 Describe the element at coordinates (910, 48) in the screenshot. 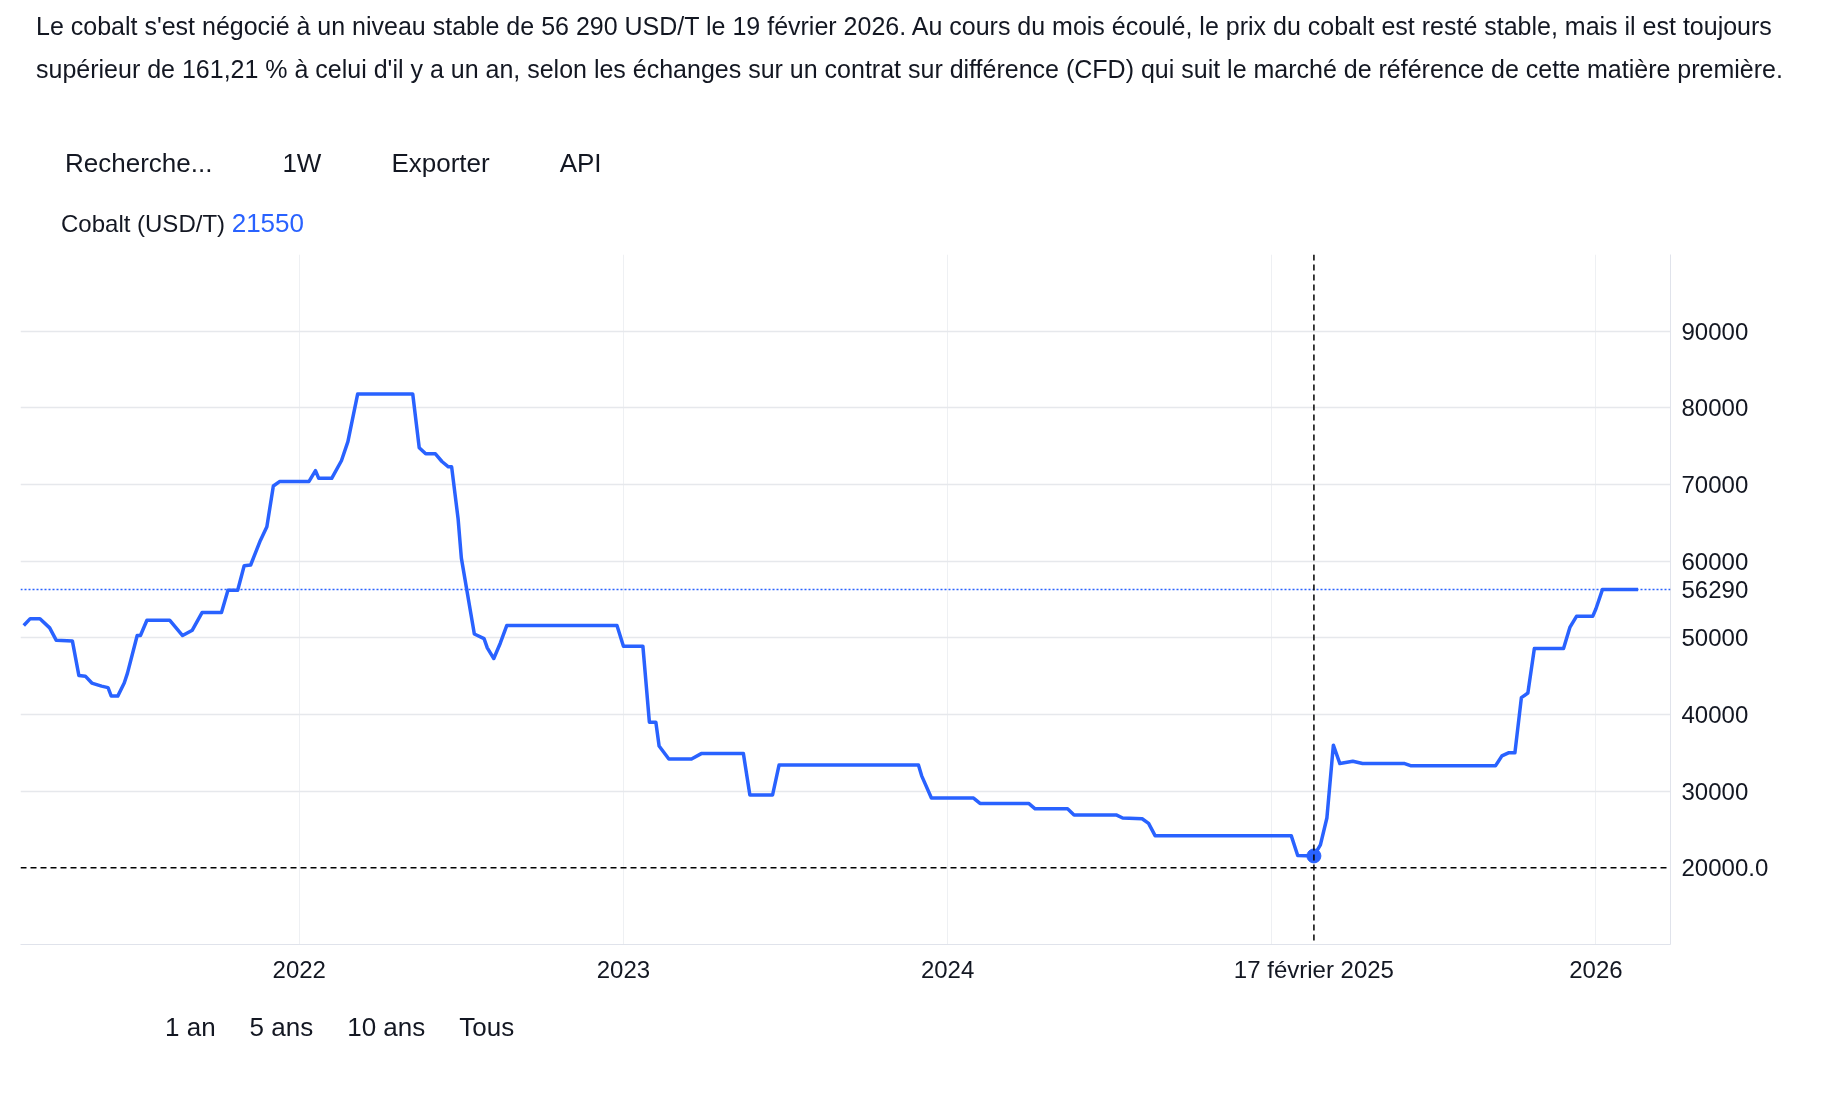

I see `chart-subtitle: Le cobalt s'est négocié à un niveau stable de 56 290 USD/T le 19 février 2026. Au cours du mois écoulé, le prix du cobalt est resté stable, mais il est toujours supérieur de 161,21 % à celui d'il y a un an, selon les échanges sur un contrat sur différence (CFD) qui suit le marché de référence de cette matière première.` at that location.